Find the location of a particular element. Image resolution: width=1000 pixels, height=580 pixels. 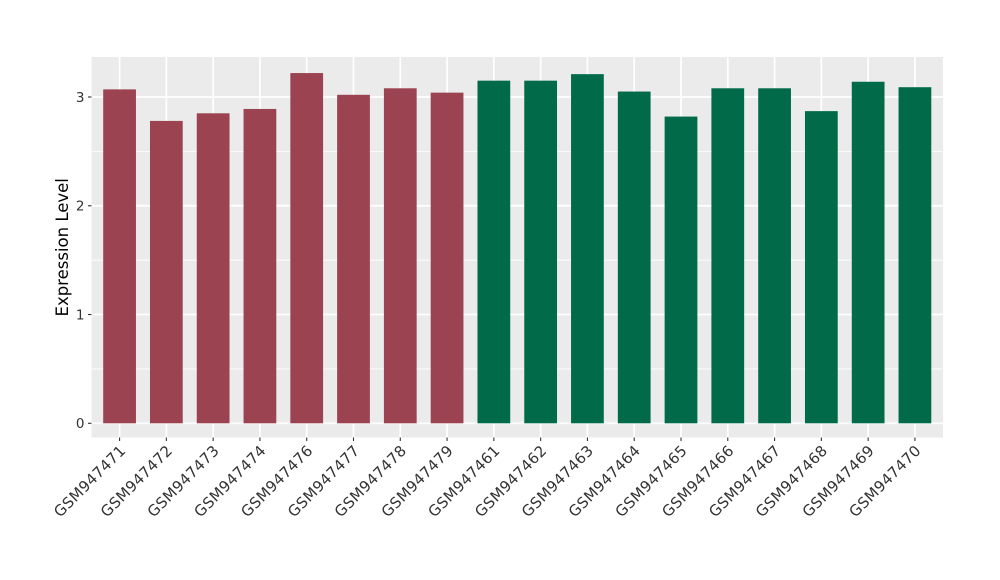

bar-GSM947472 is located at coordinates (166, 272).